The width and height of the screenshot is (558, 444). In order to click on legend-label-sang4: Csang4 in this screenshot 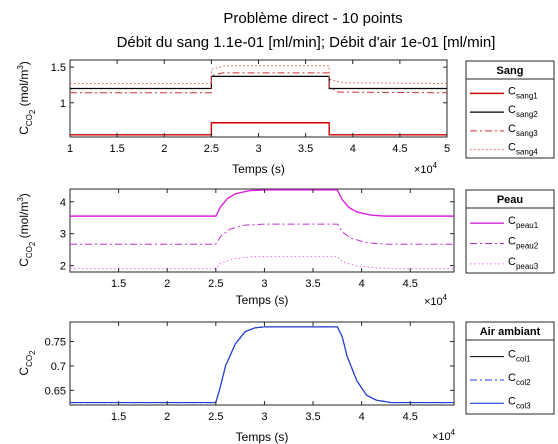, I will do `click(523, 149)`.